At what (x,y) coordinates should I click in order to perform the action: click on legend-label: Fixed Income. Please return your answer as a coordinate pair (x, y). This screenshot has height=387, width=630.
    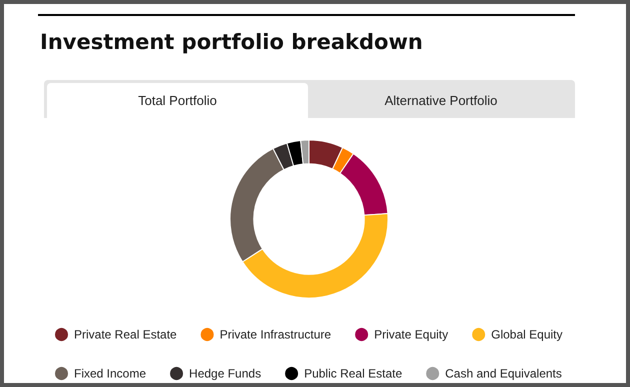
    Looking at the image, I should click on (110, 373).